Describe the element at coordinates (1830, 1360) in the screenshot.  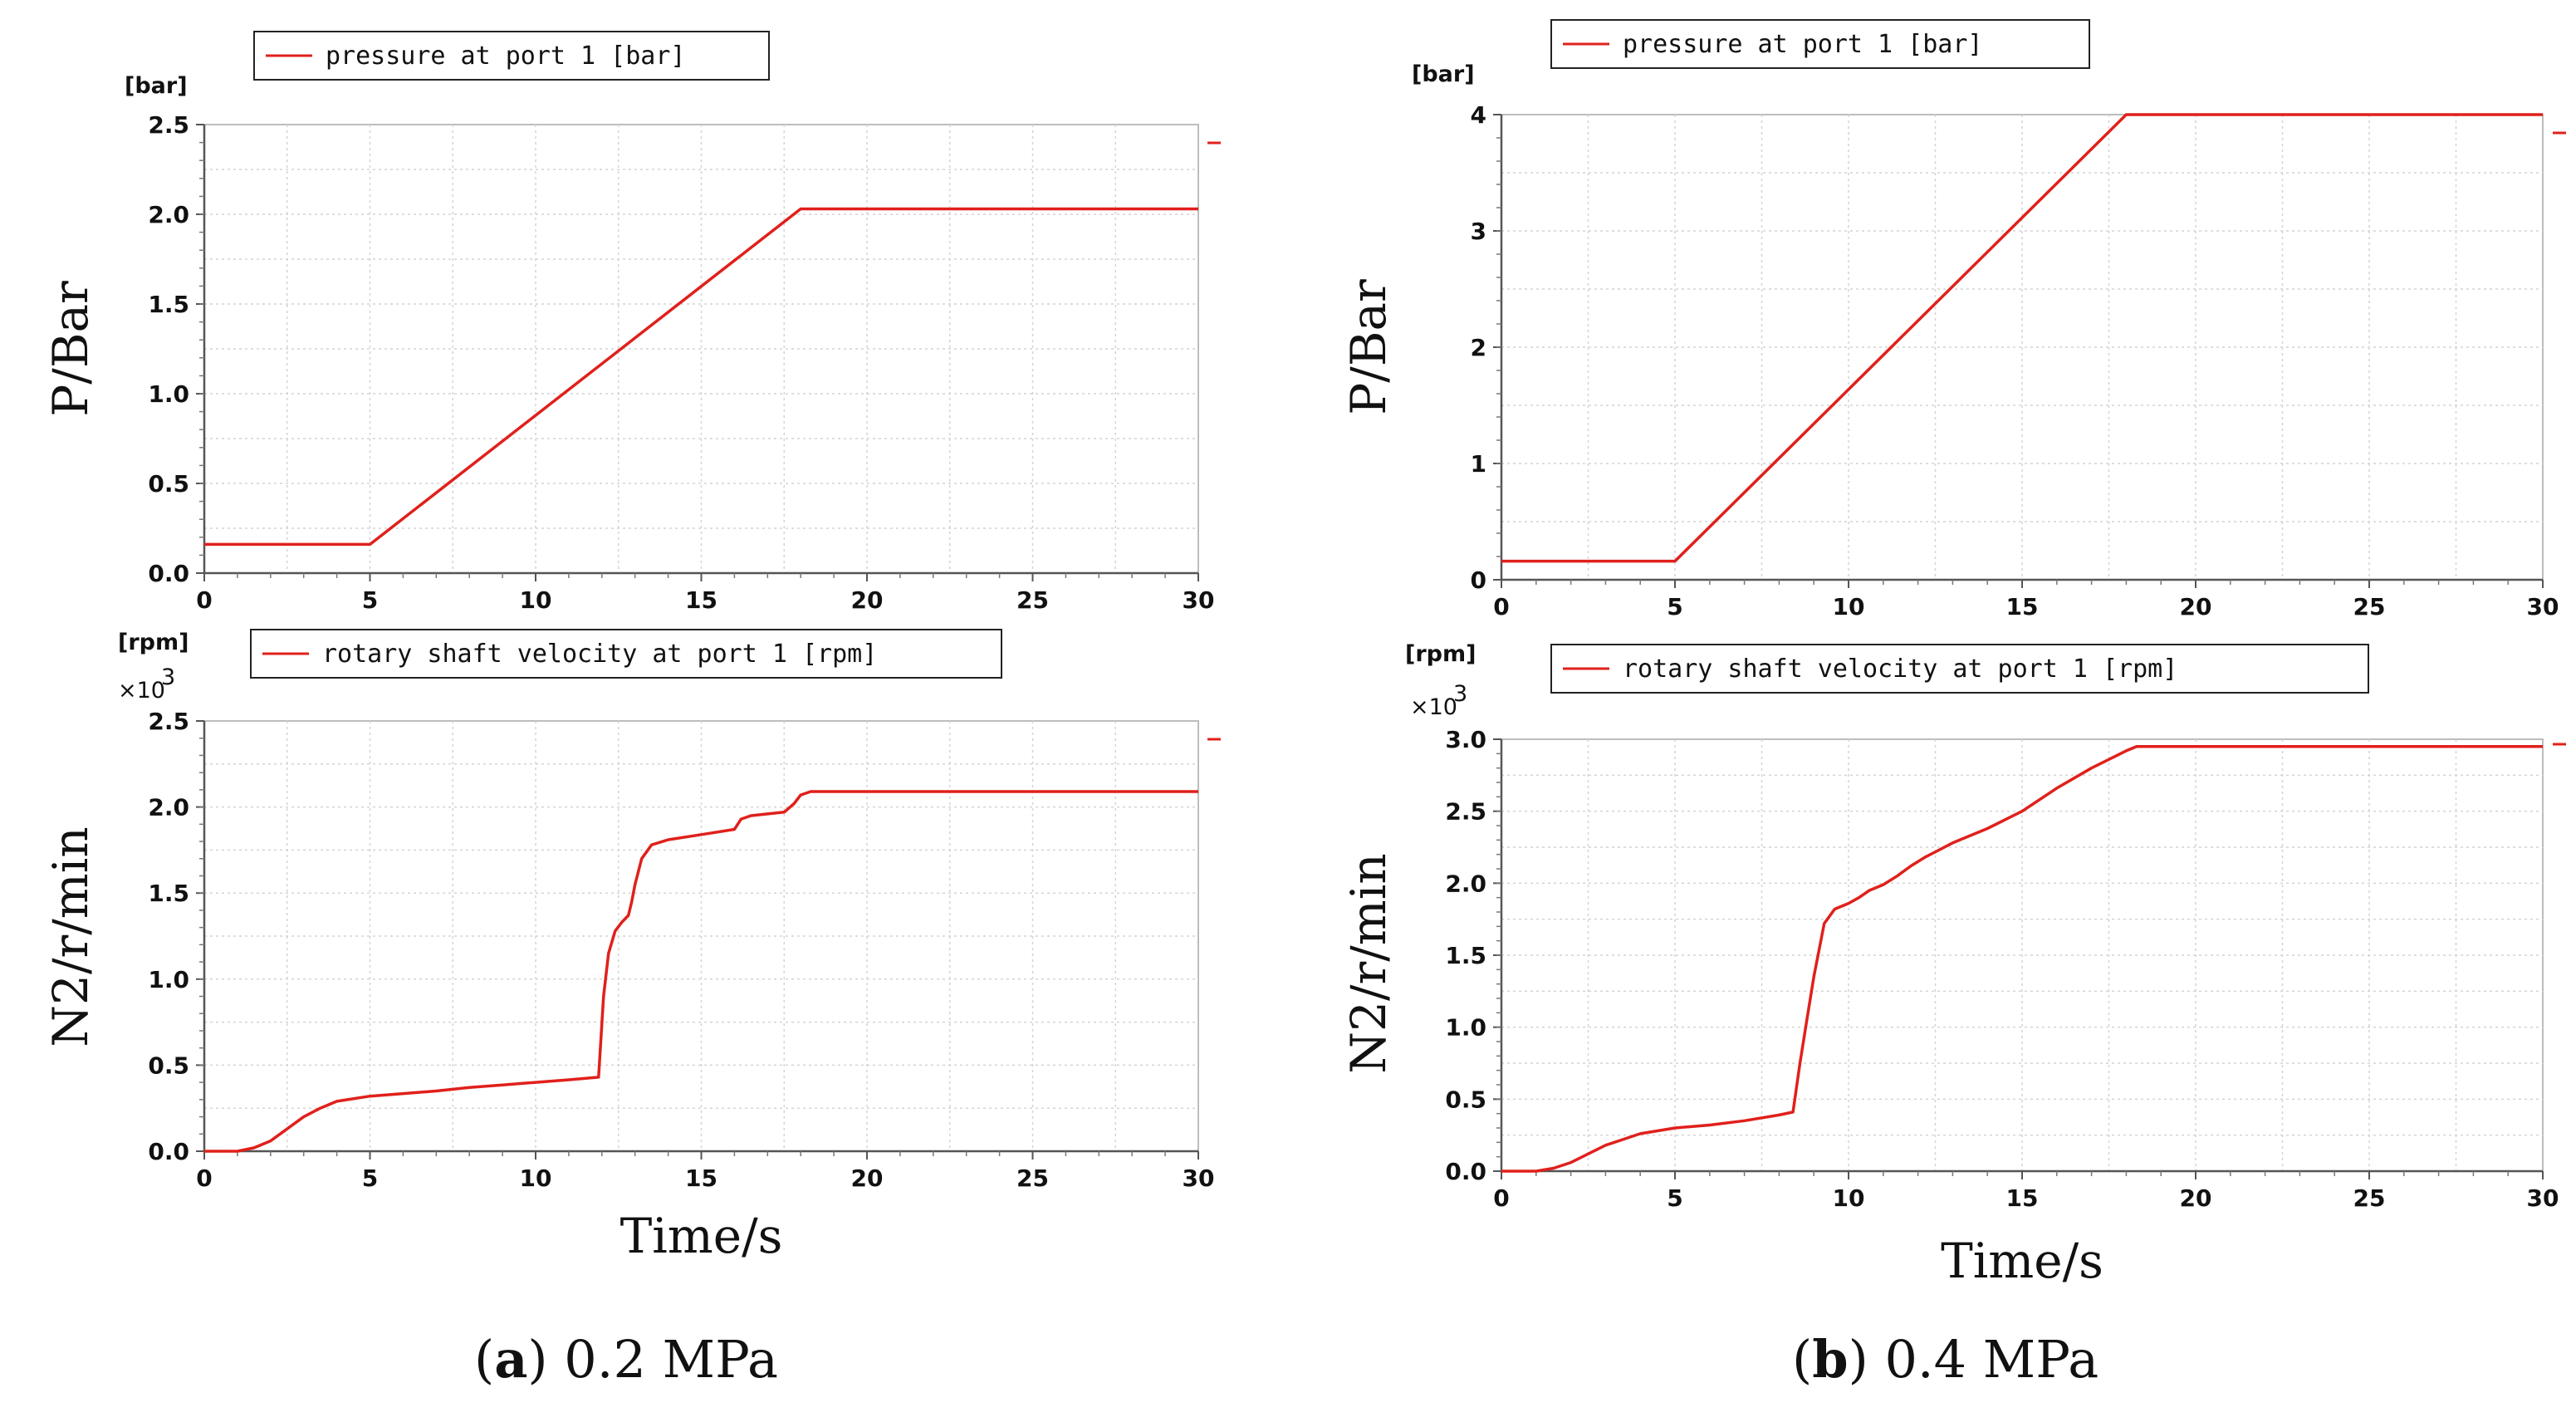
I see `caption-b-letter: b` at that location.